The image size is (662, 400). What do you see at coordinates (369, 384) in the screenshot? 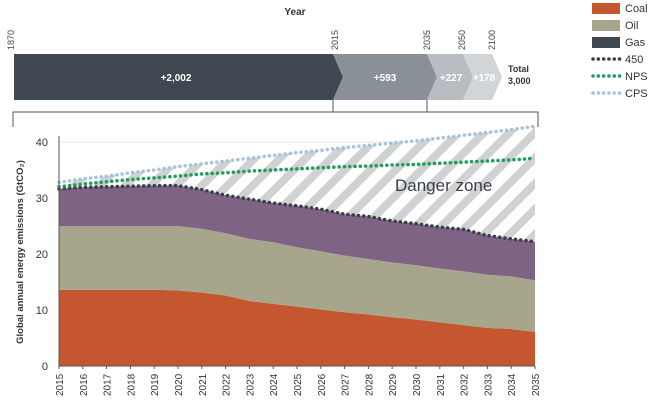
I see `x-tick-label: 2028` at bounding box center [369, 384].